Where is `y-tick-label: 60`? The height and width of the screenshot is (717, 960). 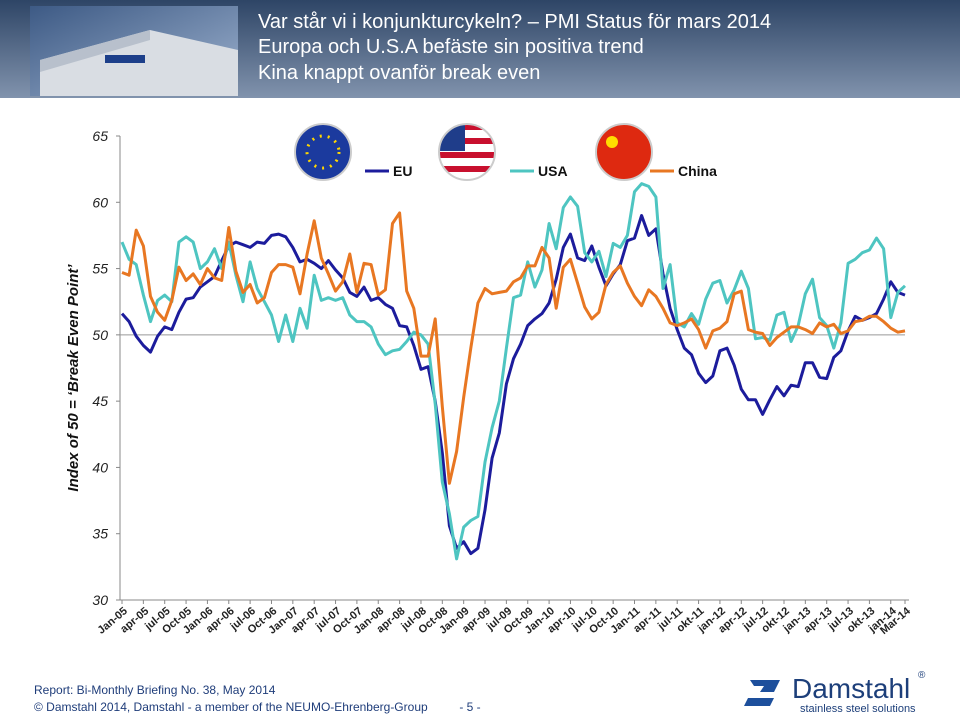 y-tick-label: 60 is located at coordinates (100, 202).